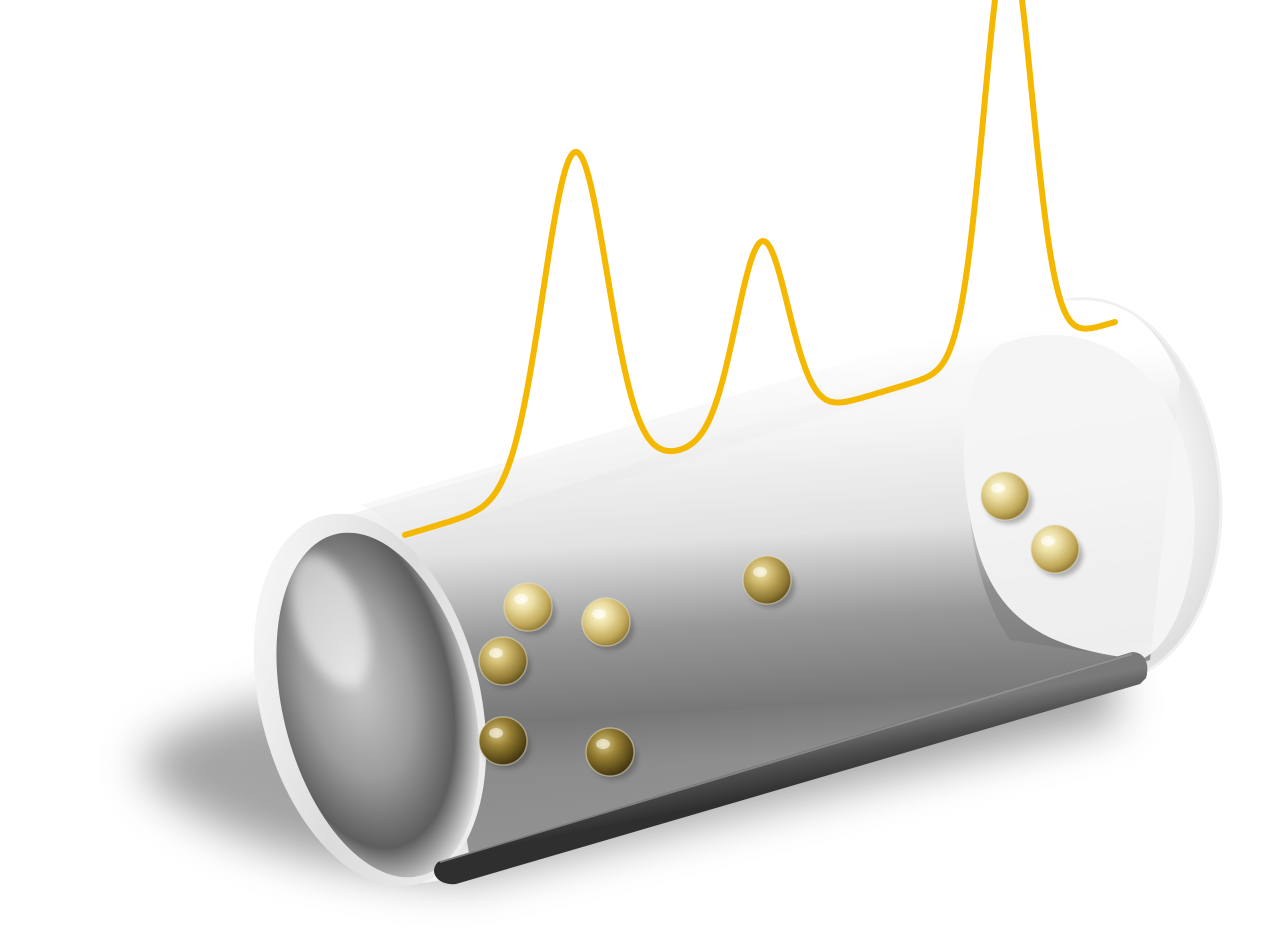 The image size is (1270, 932). I want to click on particle-2-highlight, so click(599, 614).